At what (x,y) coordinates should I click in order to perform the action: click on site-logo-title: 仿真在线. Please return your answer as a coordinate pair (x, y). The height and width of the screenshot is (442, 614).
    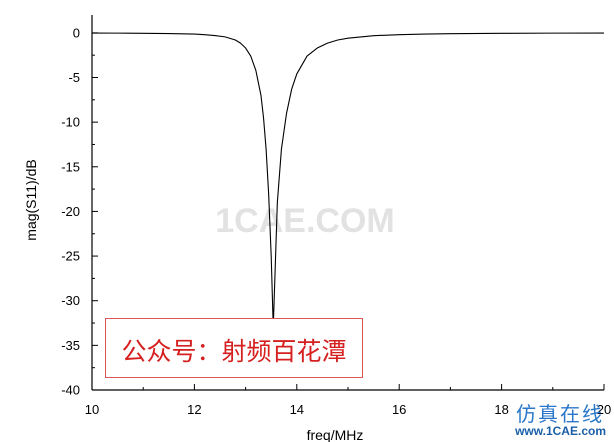
    Looking at the image, I should click on (560, 414).